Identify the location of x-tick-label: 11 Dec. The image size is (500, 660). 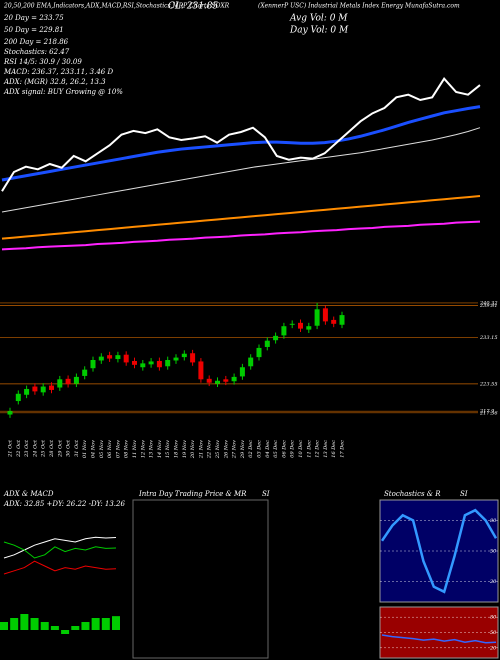
(309, 449).